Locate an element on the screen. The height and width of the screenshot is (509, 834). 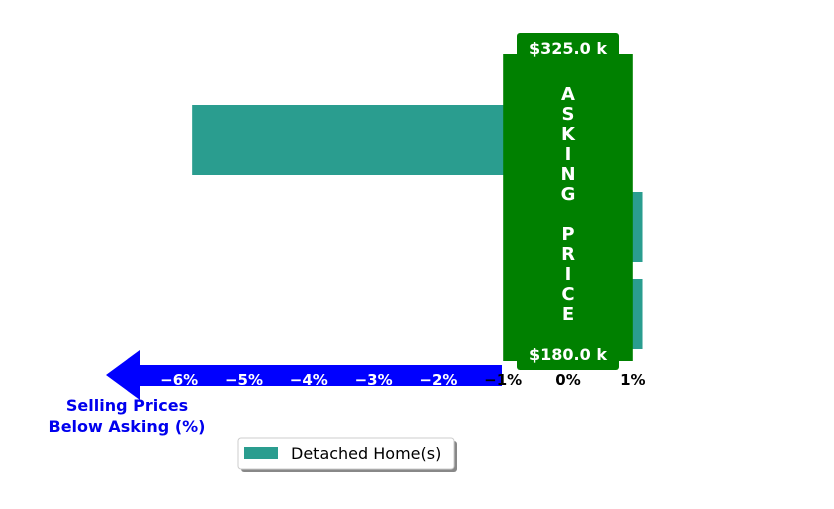
legend: Detached Home(s) is located at coordinates (347, 454).